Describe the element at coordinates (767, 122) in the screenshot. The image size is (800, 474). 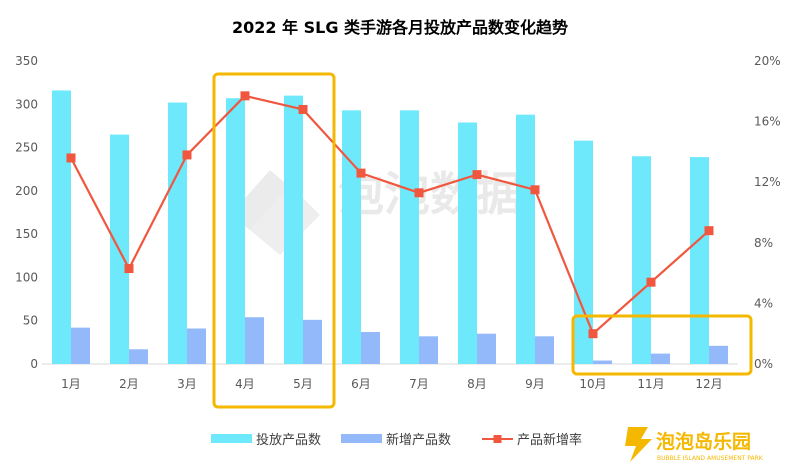
I see `y-right-tick-label: 16%` at that location.